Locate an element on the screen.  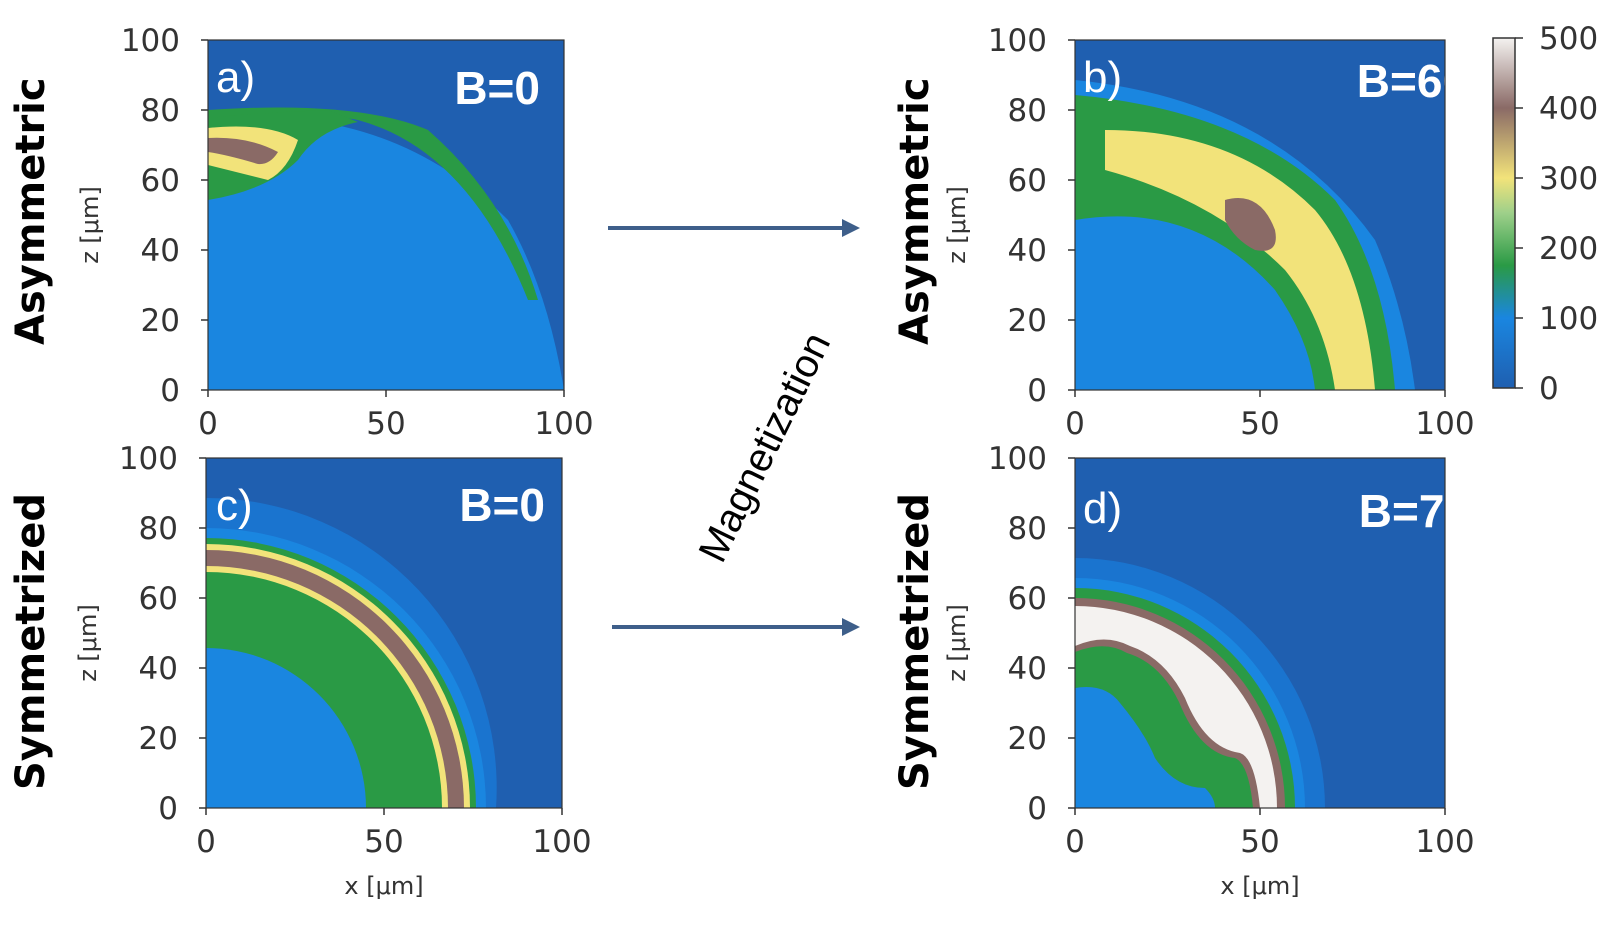
colorbar-tick-label: 200 is located at coordinates (1568, 249).